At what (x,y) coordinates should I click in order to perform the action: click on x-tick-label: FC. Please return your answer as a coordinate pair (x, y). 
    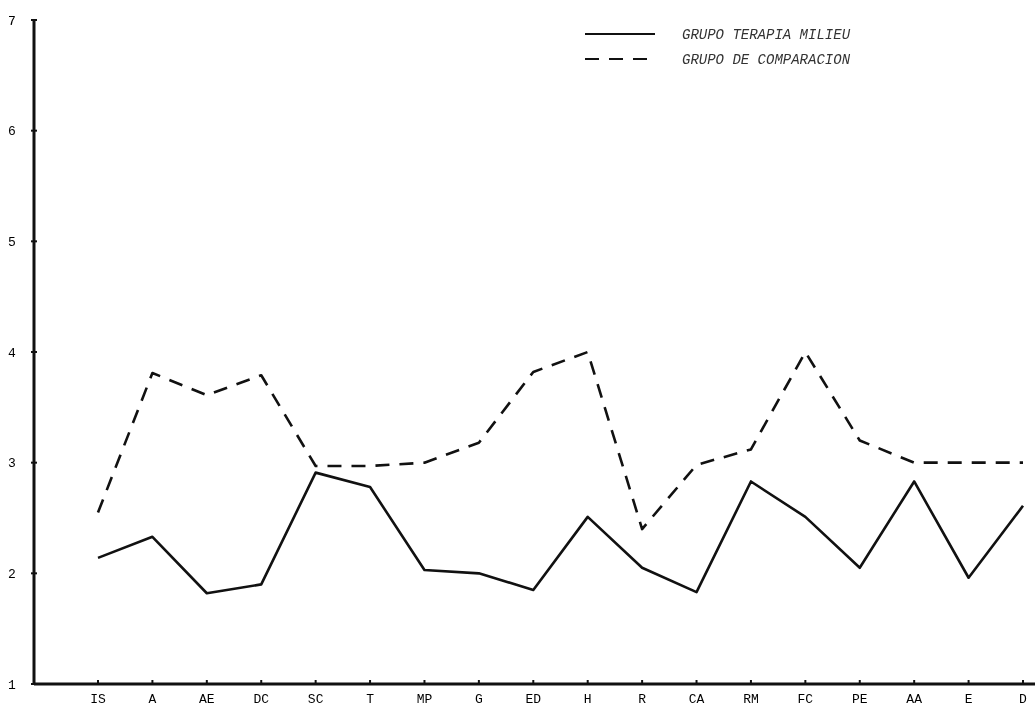
    Looking at the image, I should click on (805, 699).